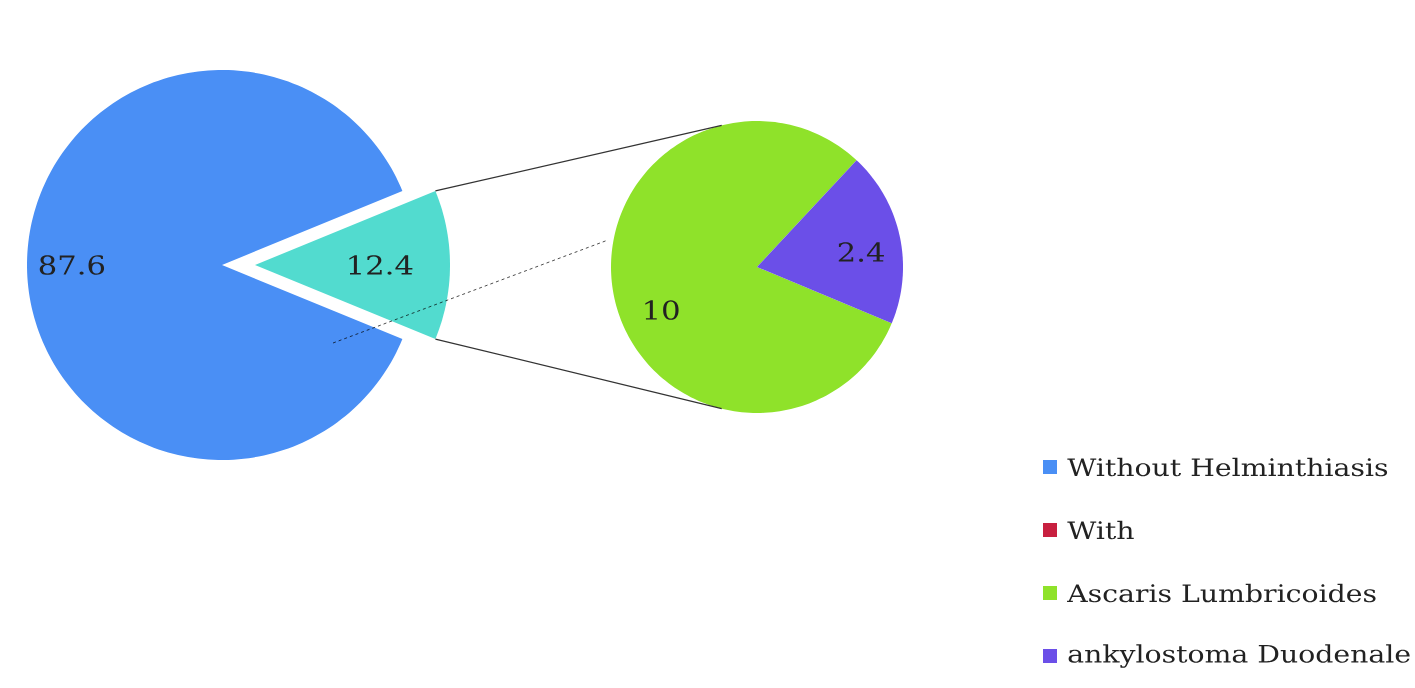 The width and height of the screenshot is (1415, 688). Describe the element at coordinates (861, 252) in the screenshot. I see `data-label: 2.4` at that location.